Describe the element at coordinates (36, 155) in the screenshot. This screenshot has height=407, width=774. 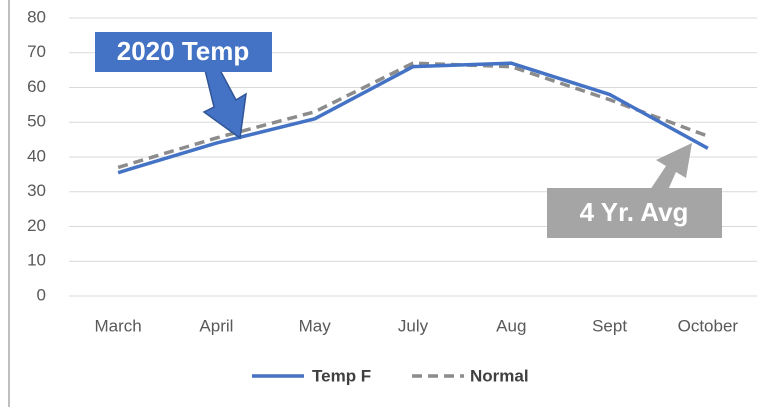
I see `y-tick-label: 40` at that location.